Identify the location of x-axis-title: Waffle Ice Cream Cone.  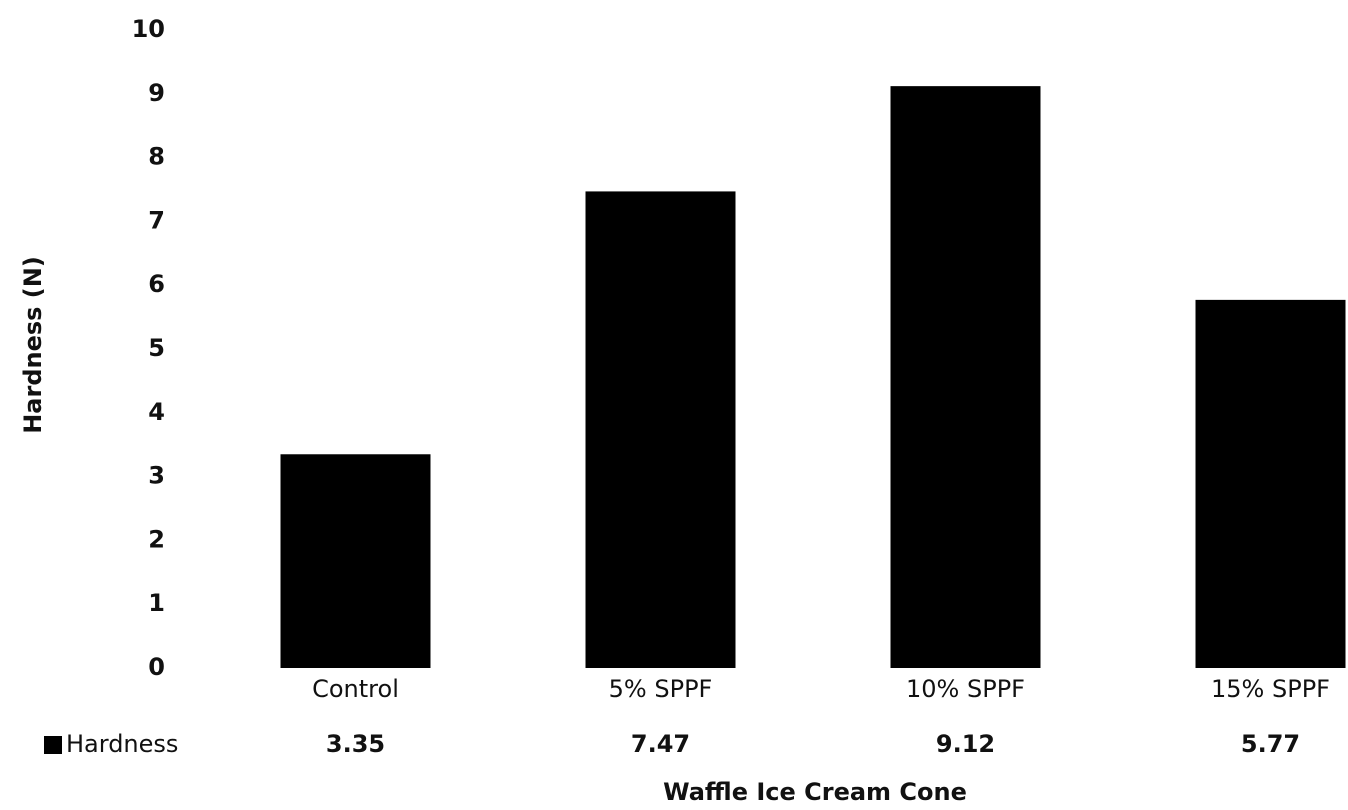
(815, 792).